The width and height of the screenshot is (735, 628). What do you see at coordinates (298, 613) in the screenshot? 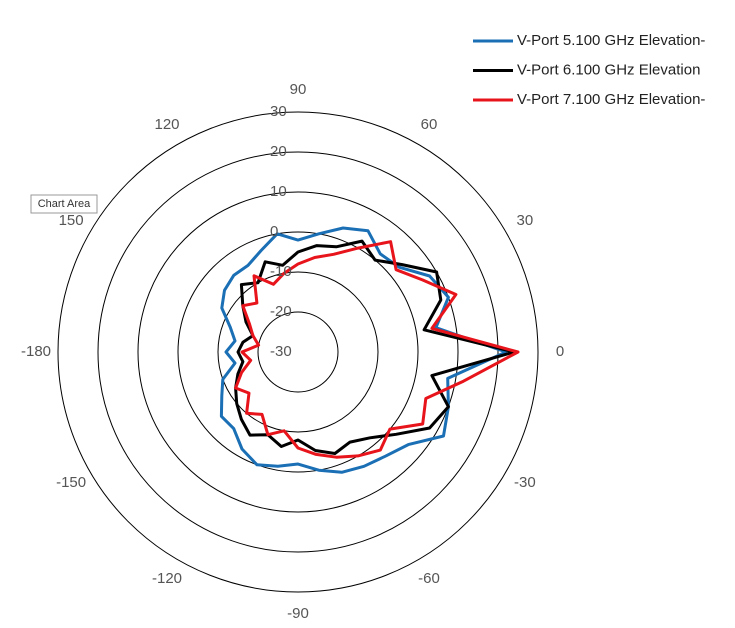
I see `angle-tick-label: -90` at bounding box center [298, 613].